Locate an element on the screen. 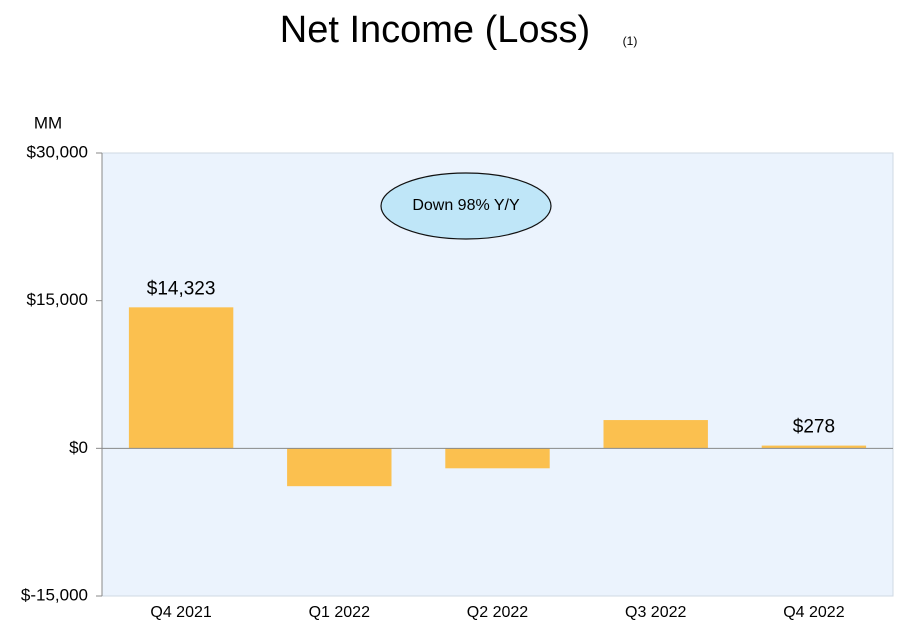  annotation: Down 98% Y/Y is located at coordinates (466, 205).